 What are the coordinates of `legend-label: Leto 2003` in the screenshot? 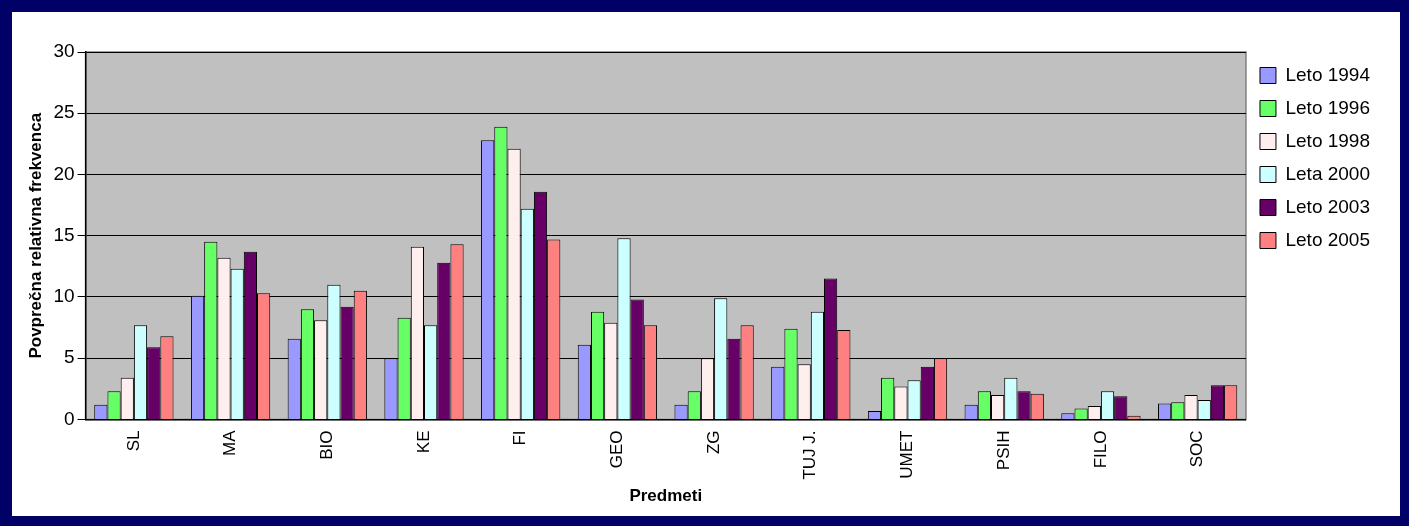 It's located at (1328, 206).